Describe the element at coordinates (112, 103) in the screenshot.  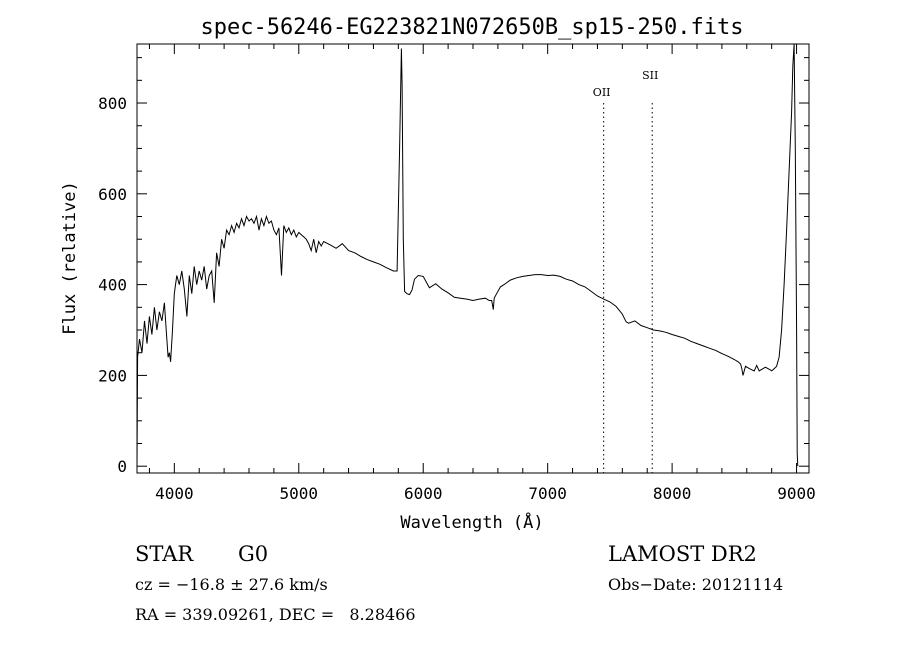
I see `y-tick-label: 800` at that location.